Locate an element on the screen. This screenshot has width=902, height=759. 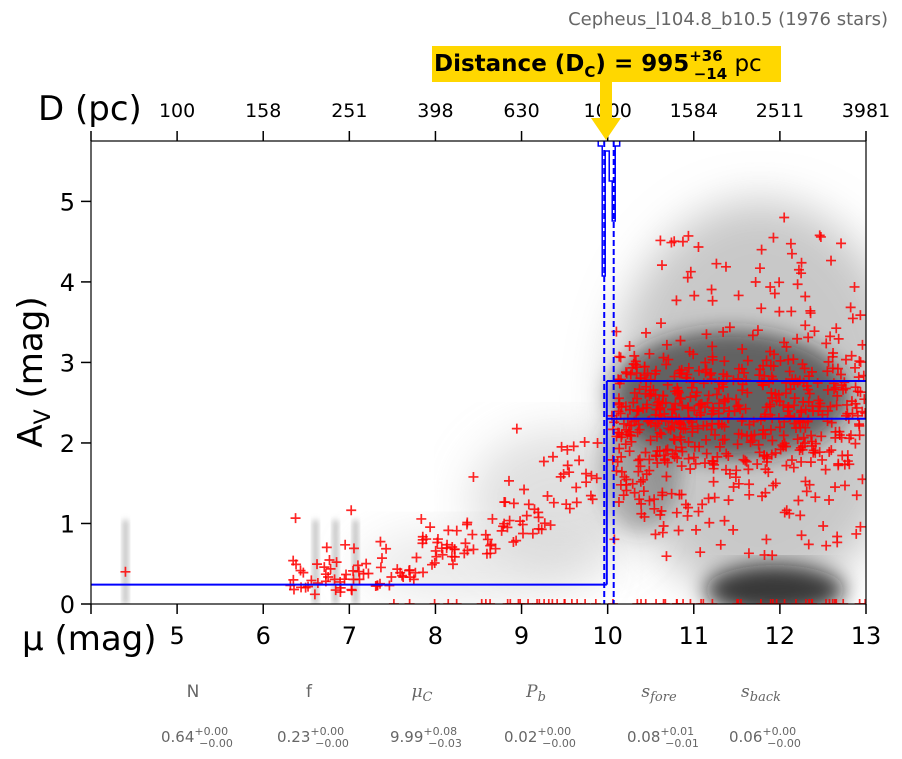
param-value: 0.23+0.00 −0.00 is located at coordinates (313, 737).